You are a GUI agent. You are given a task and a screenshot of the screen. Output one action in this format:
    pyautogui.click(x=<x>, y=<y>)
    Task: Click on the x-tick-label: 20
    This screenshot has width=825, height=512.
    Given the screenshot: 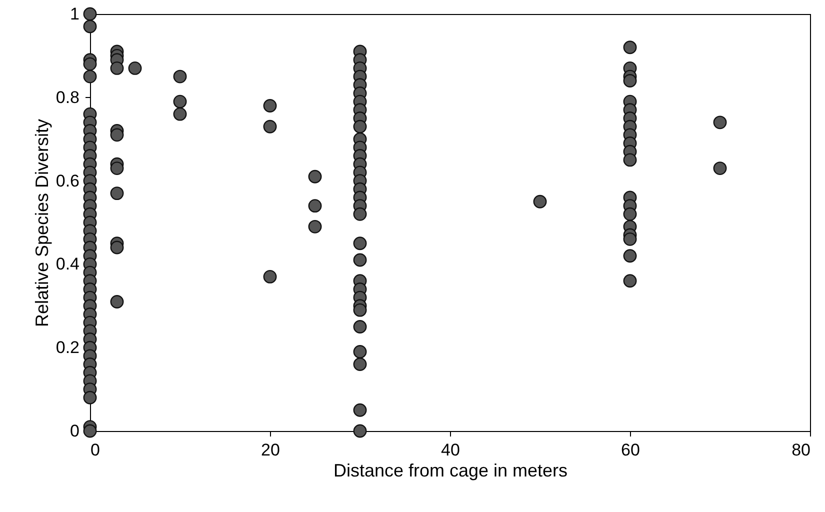 What is the action you would take?
    pyautogui.click(x=270, y=450)
    